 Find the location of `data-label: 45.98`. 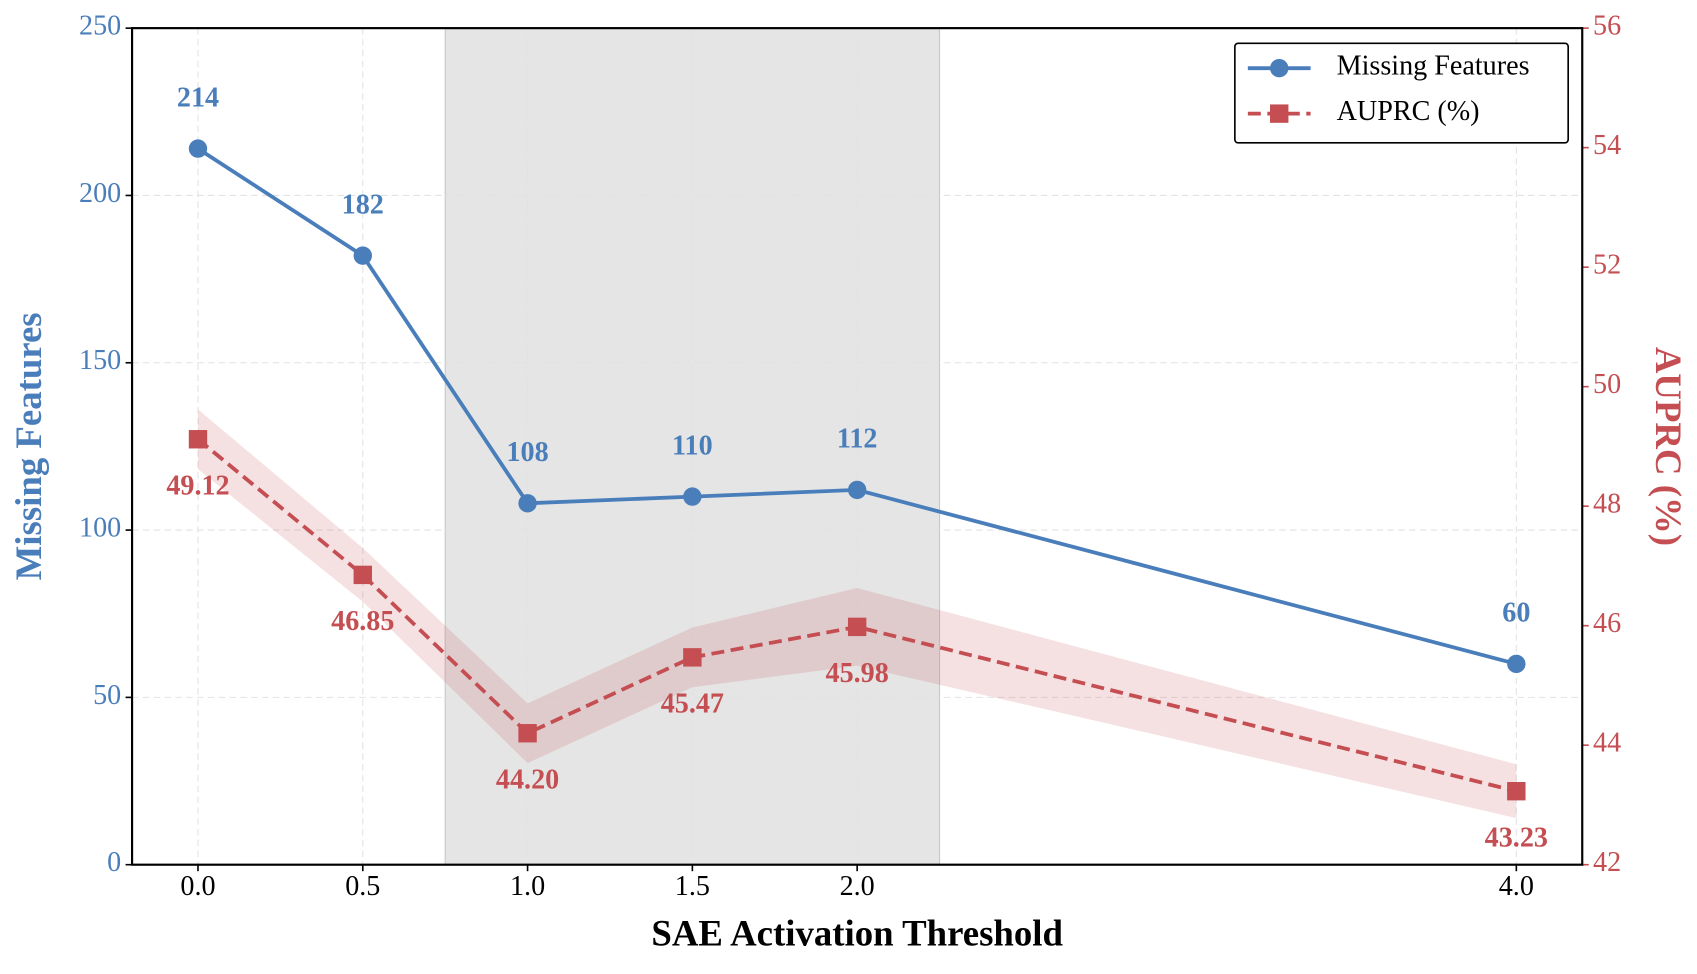

data-label: 45.98 is located at coordinates (857, 673).